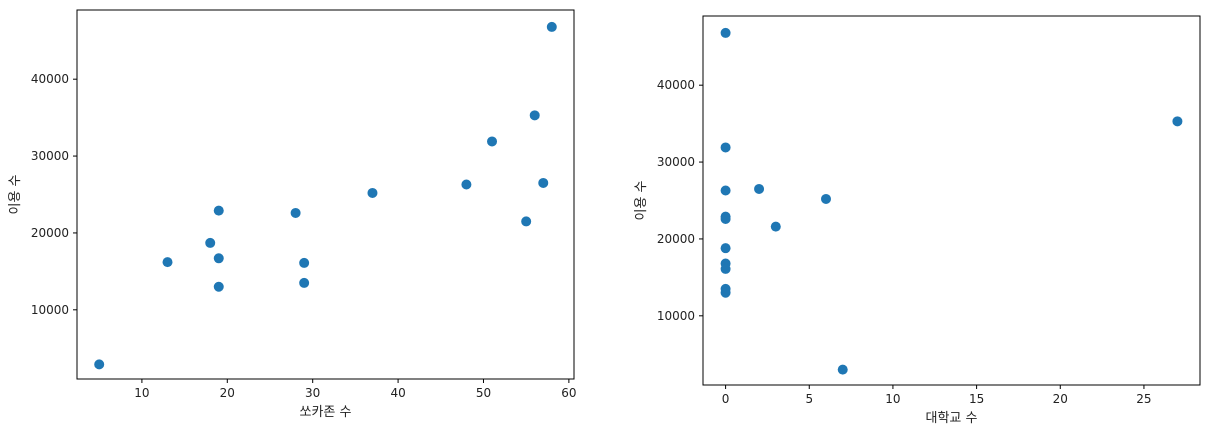  Describe the element at coordinates (326, 412) in the screenshot. I see `chart1-x-axis-label: 쏘카존 수` at that location.